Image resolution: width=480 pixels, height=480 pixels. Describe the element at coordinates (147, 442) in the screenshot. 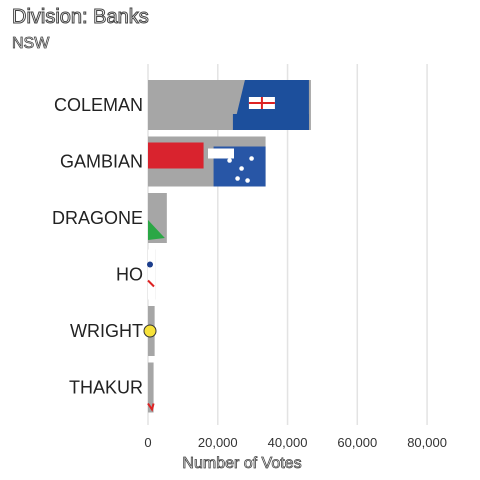

I see `x-tick-label: 0` at that location.